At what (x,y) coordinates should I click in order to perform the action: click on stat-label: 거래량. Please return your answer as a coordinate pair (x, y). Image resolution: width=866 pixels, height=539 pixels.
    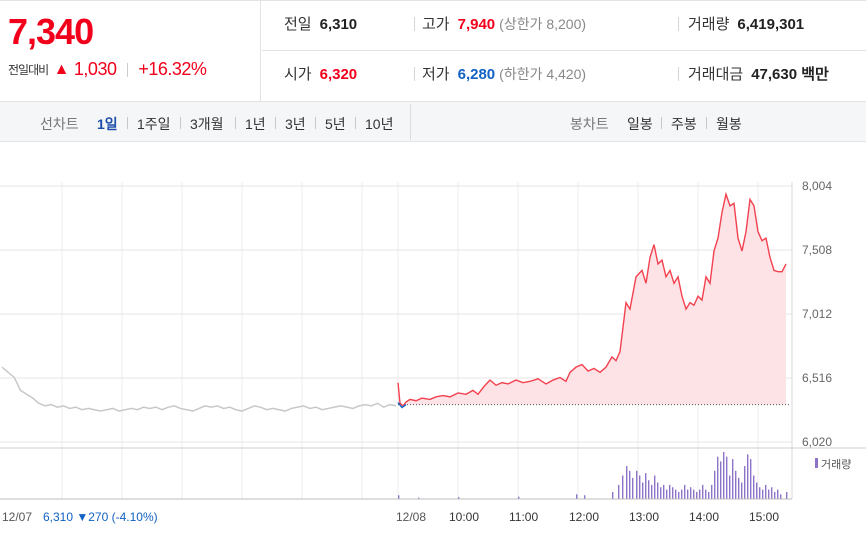
    Looking at the image, I should click on (709, 24).